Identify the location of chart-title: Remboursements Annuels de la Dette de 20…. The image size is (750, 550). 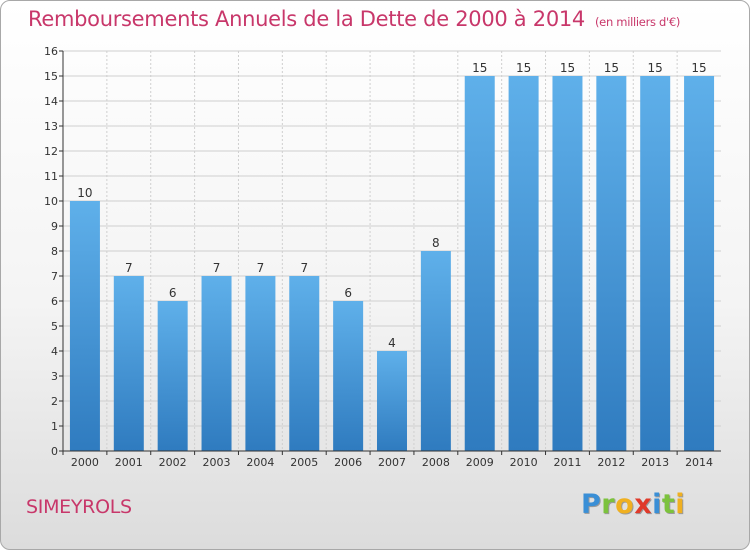
(354, 19).